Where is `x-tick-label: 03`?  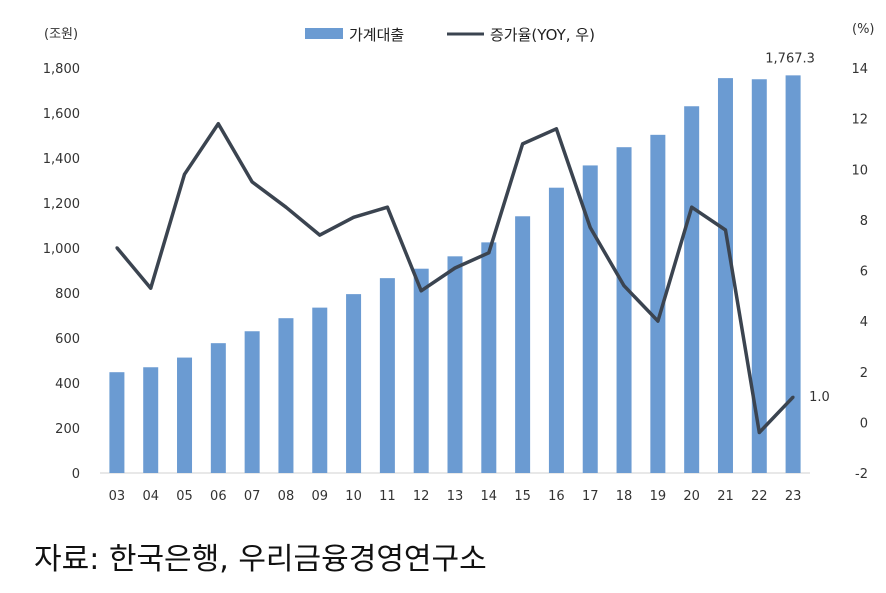 x-tick-label: 03 is located at coordinates (117, 496).